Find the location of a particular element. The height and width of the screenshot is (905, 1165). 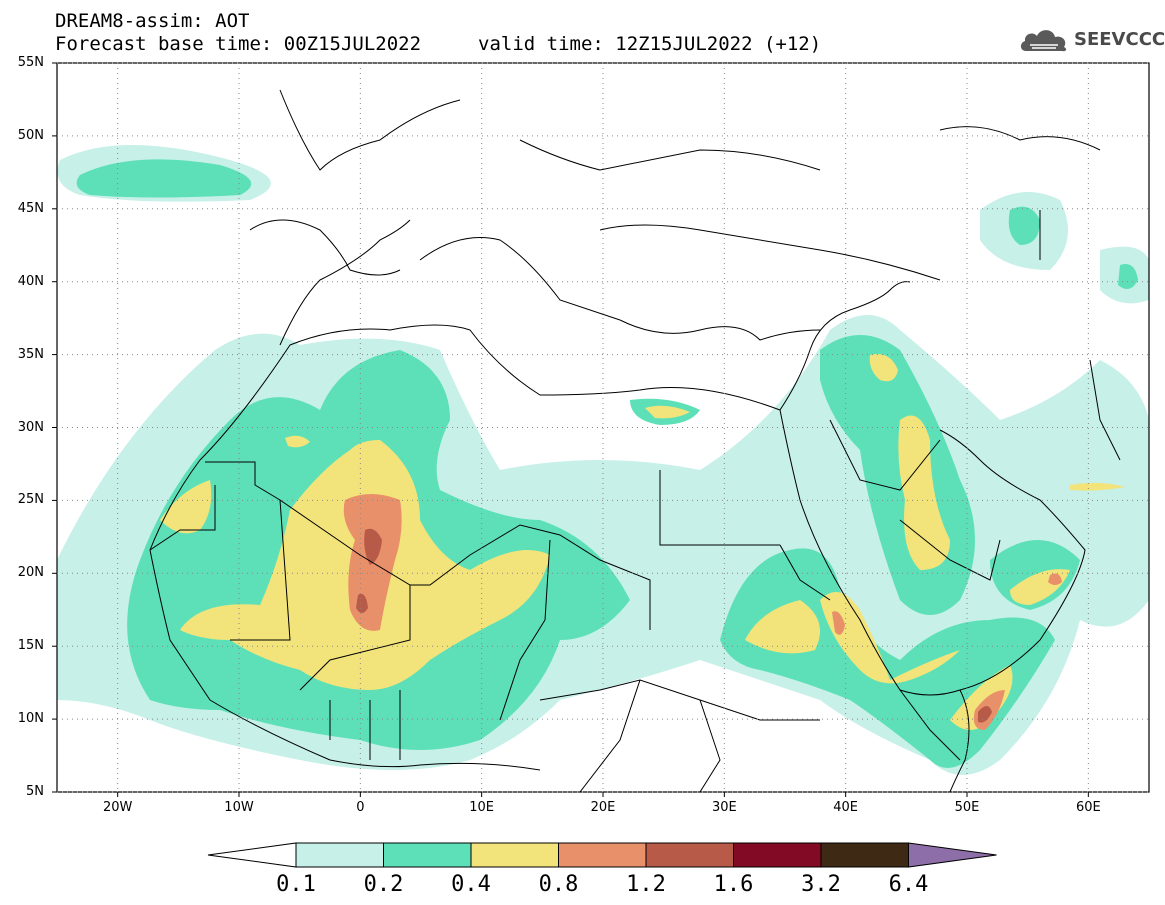

latitude-label: 50N is located at coordinates (30, 135).